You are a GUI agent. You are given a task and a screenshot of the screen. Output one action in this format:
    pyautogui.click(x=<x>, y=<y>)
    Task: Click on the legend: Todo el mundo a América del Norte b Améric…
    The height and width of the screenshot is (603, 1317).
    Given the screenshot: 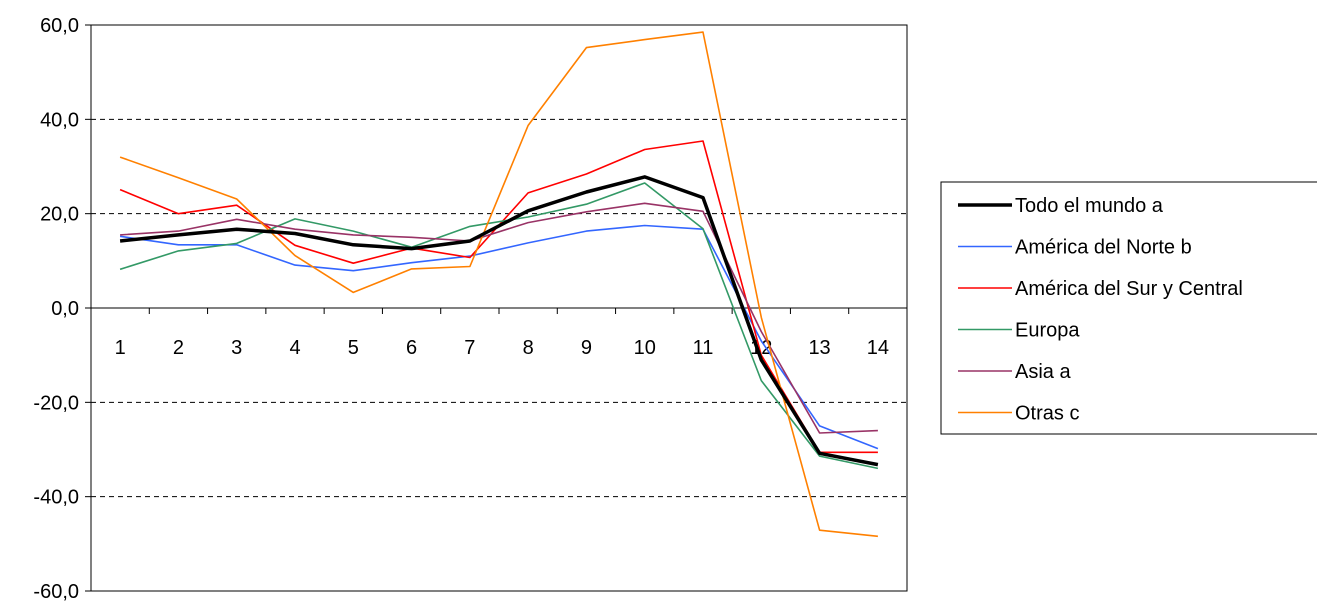 What is the action you would take?
    pyautogui.click(x=1128, y=308)
    